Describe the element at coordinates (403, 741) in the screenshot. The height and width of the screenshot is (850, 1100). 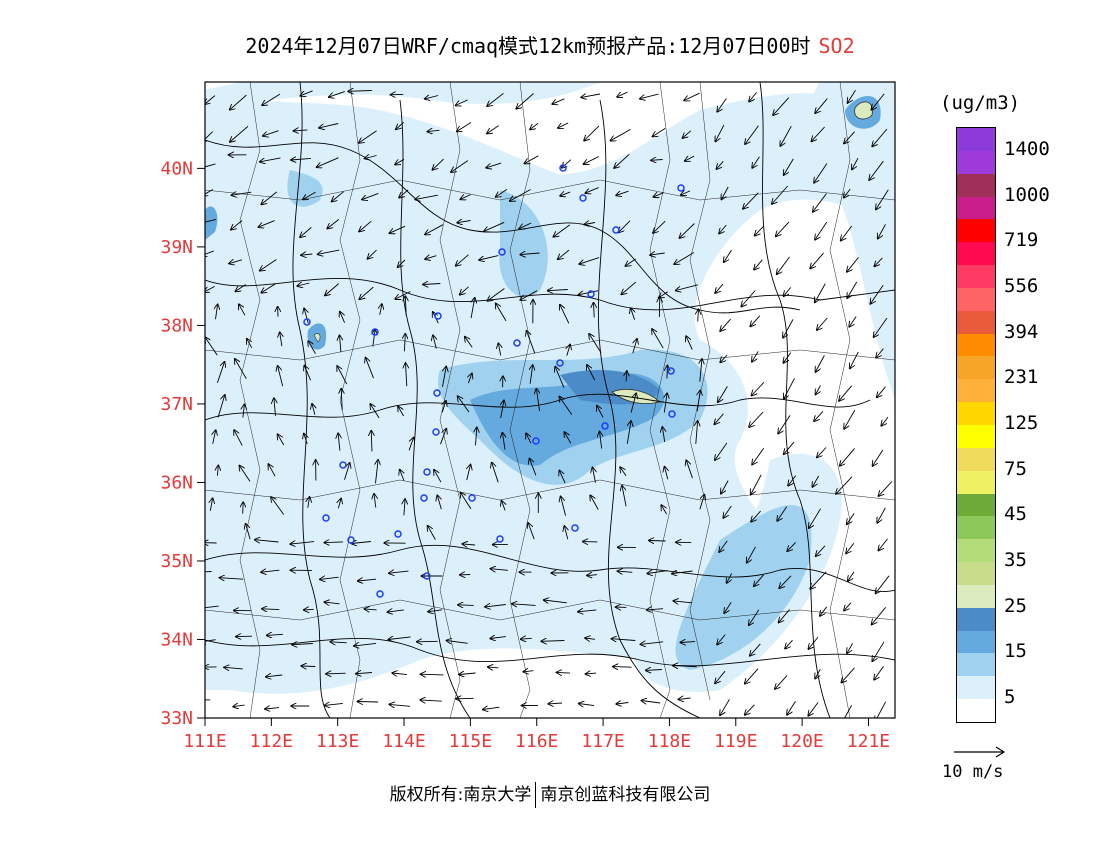
I see `lon-label: 114E` at that location.